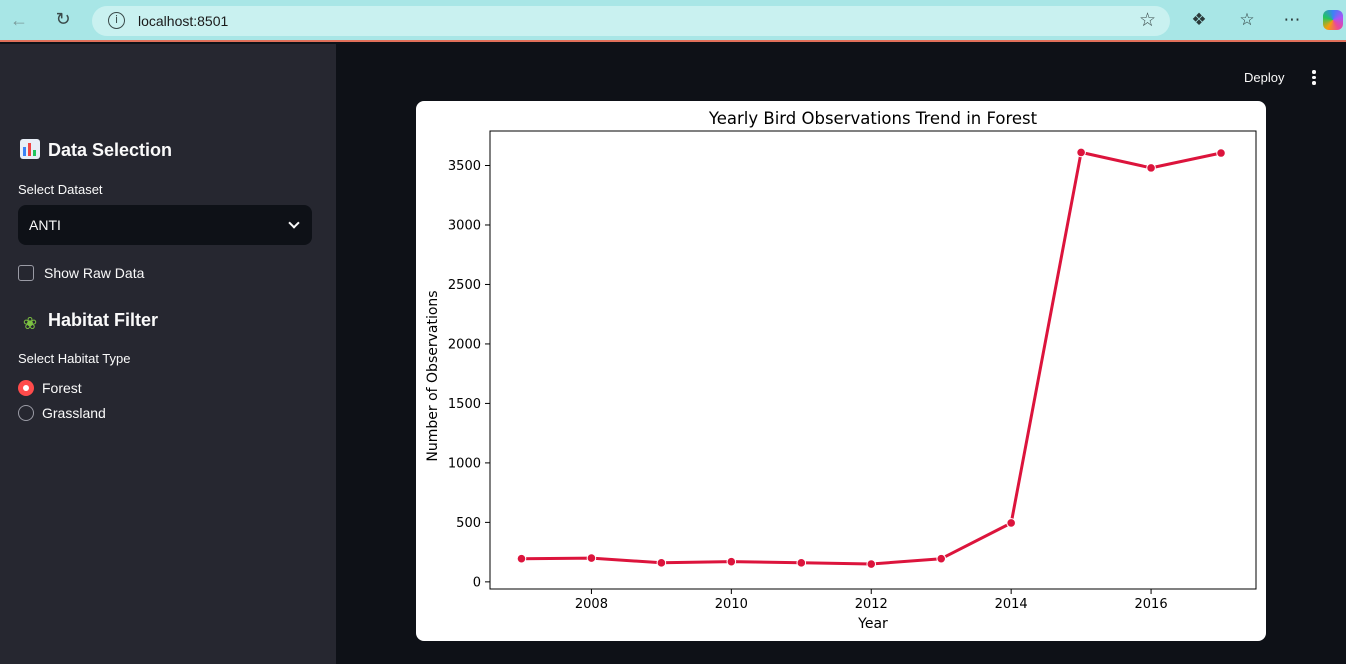 The width and height of the screenshot is (1346, 664). What do you see at coordinates (872, 624) in the screenshot?
I see `x-axis-label: Year` at bounding box center [872, 624].